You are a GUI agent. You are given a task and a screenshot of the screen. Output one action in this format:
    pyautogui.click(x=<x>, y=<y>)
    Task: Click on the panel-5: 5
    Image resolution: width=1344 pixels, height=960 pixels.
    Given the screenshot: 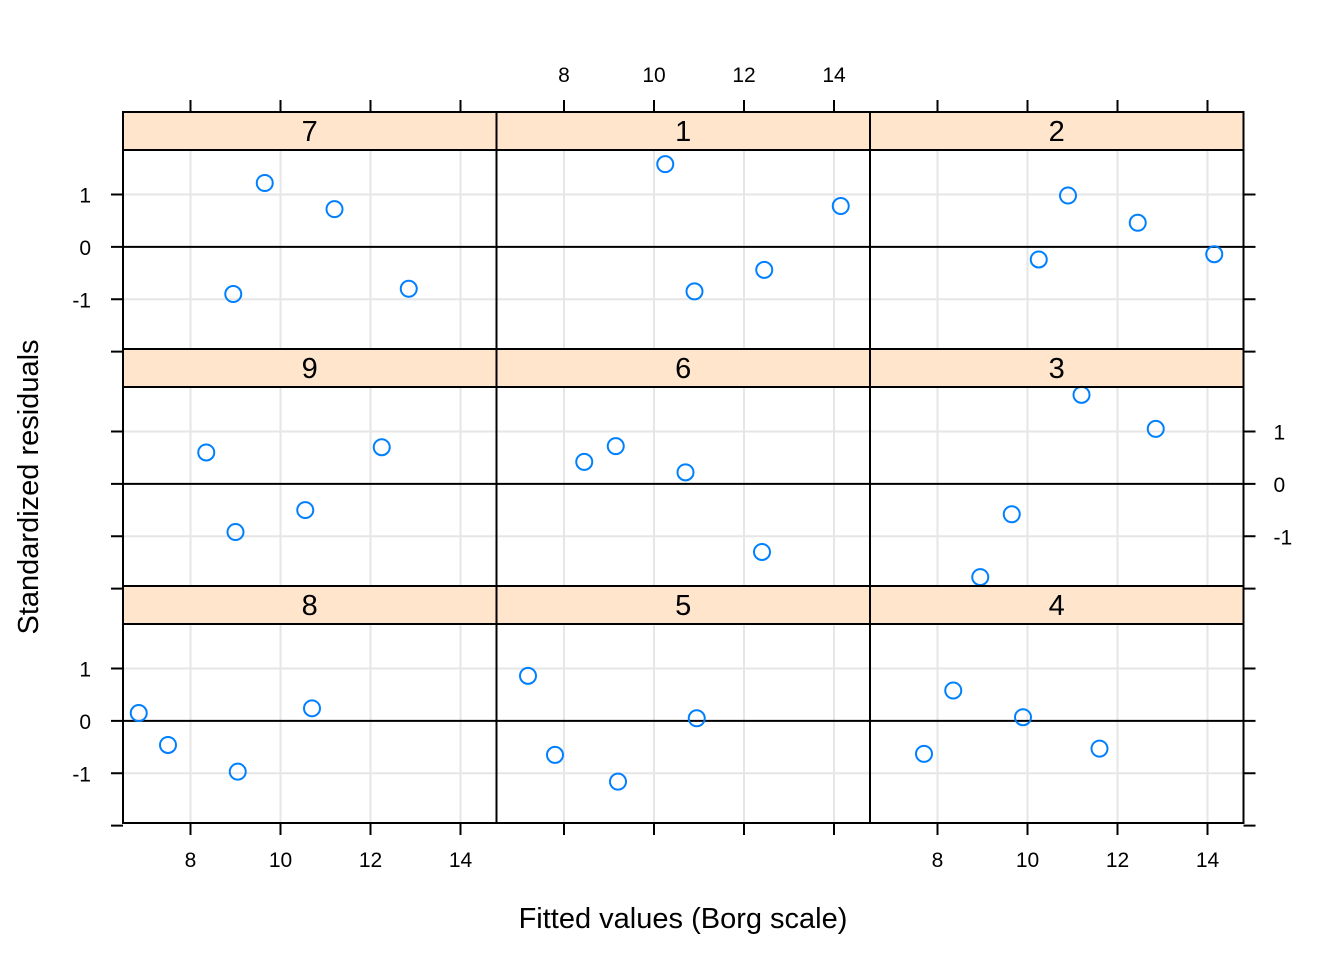 What is the action you would take?
    pyautogui.click(x=683, y=704)
    